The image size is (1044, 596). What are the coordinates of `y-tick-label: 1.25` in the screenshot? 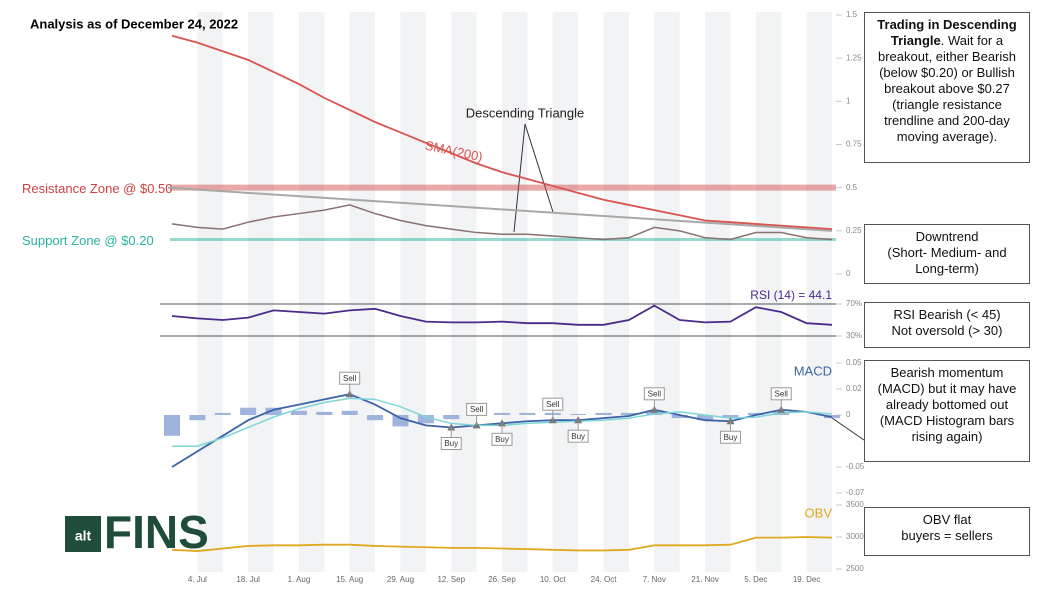 It's located at (854, 57).